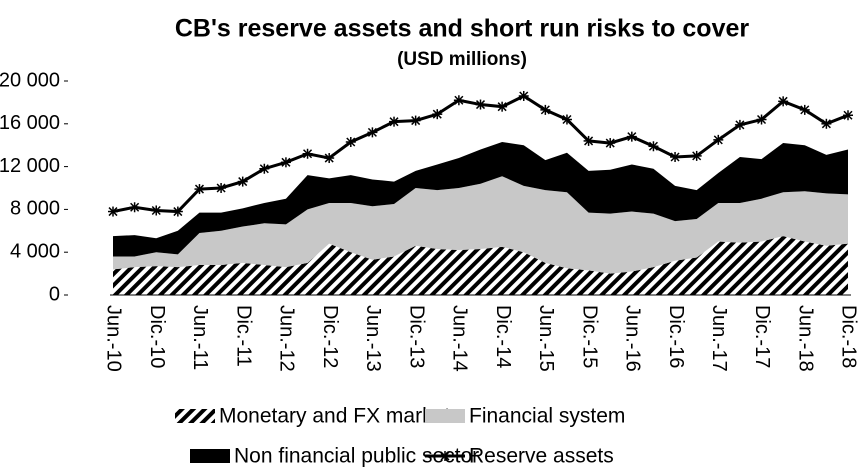 The height and width of the screenshot is (470, 861). I want to click on x-tick-label: Dic.-11, so click(243, 336).